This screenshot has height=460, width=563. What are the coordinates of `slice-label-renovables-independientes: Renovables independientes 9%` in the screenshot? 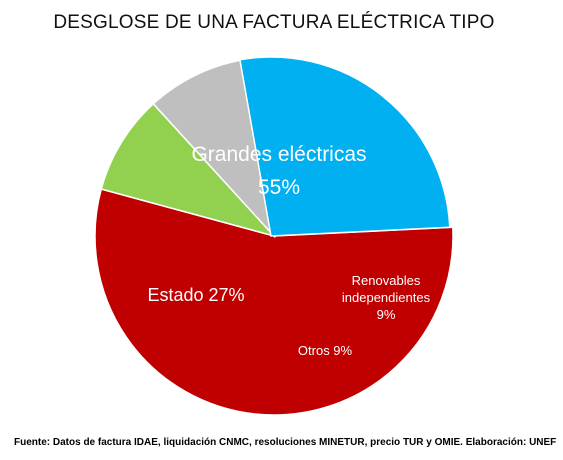 It's located at (386, 297).